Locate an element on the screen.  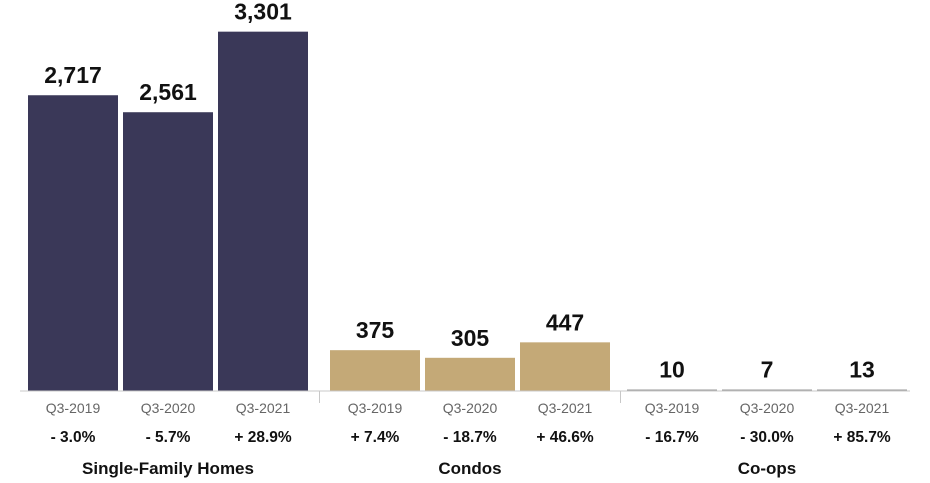
data-label: 7 is located at coordinates (767, 370).